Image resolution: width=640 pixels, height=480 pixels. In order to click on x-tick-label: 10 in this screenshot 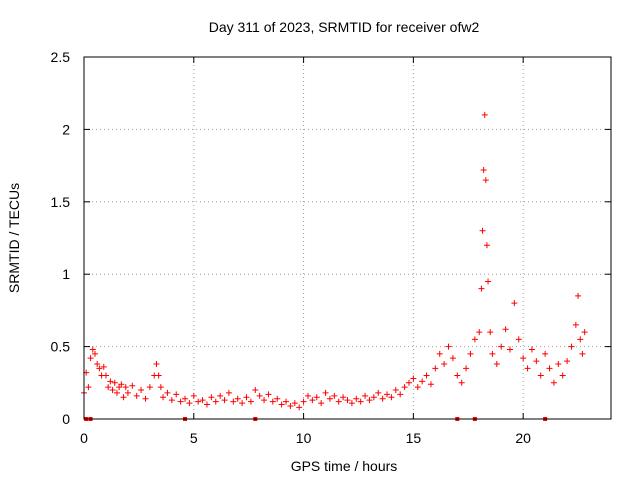, I will do `click(304, 438)`.